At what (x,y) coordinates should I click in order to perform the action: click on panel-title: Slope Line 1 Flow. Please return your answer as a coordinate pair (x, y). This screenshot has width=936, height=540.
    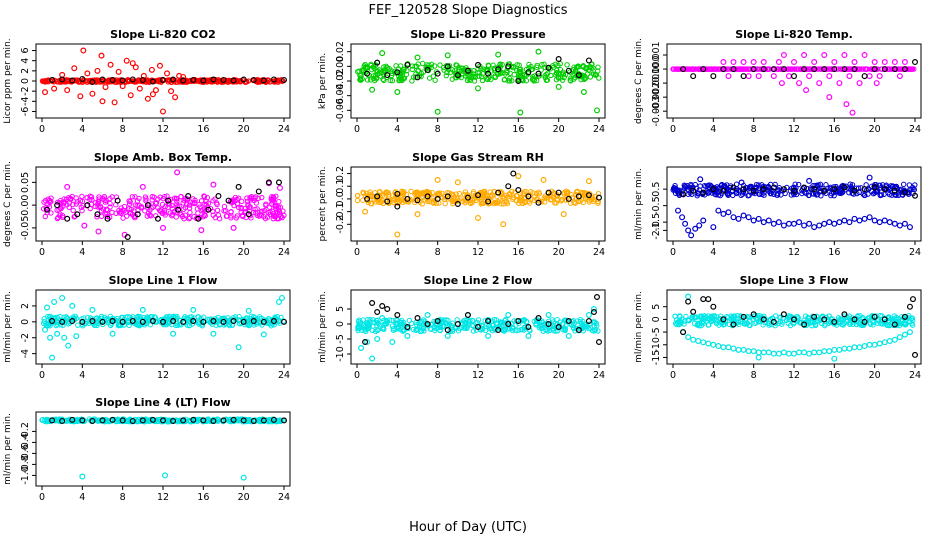
    Looking at the image, I should click on (163, 280).